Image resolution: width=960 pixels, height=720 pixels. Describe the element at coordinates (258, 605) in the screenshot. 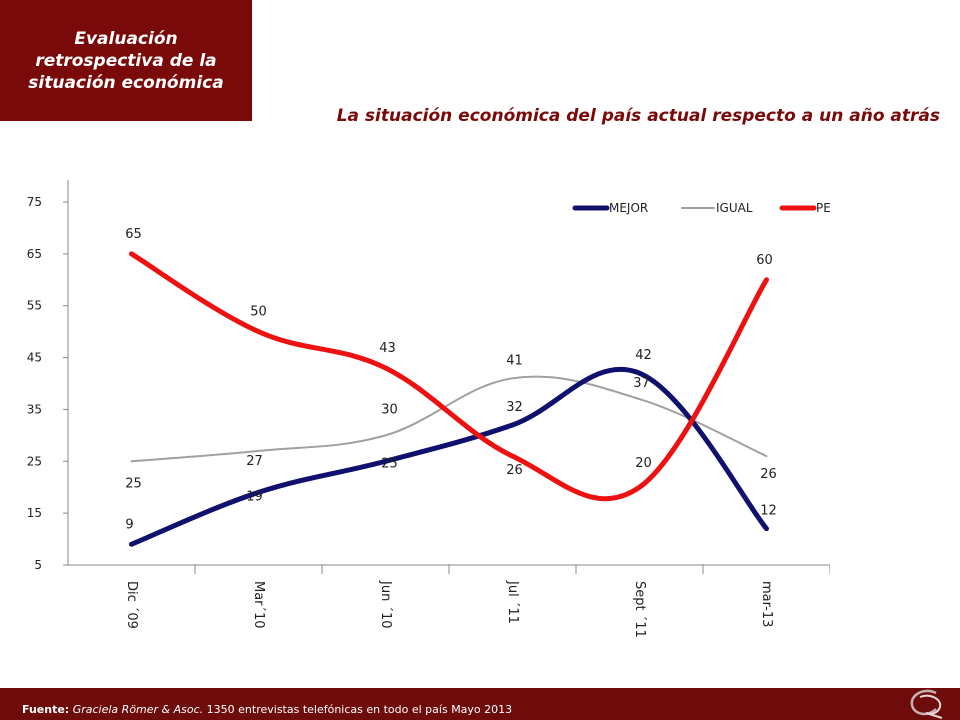

I see `x-tick-label: Mar´10` at that location.